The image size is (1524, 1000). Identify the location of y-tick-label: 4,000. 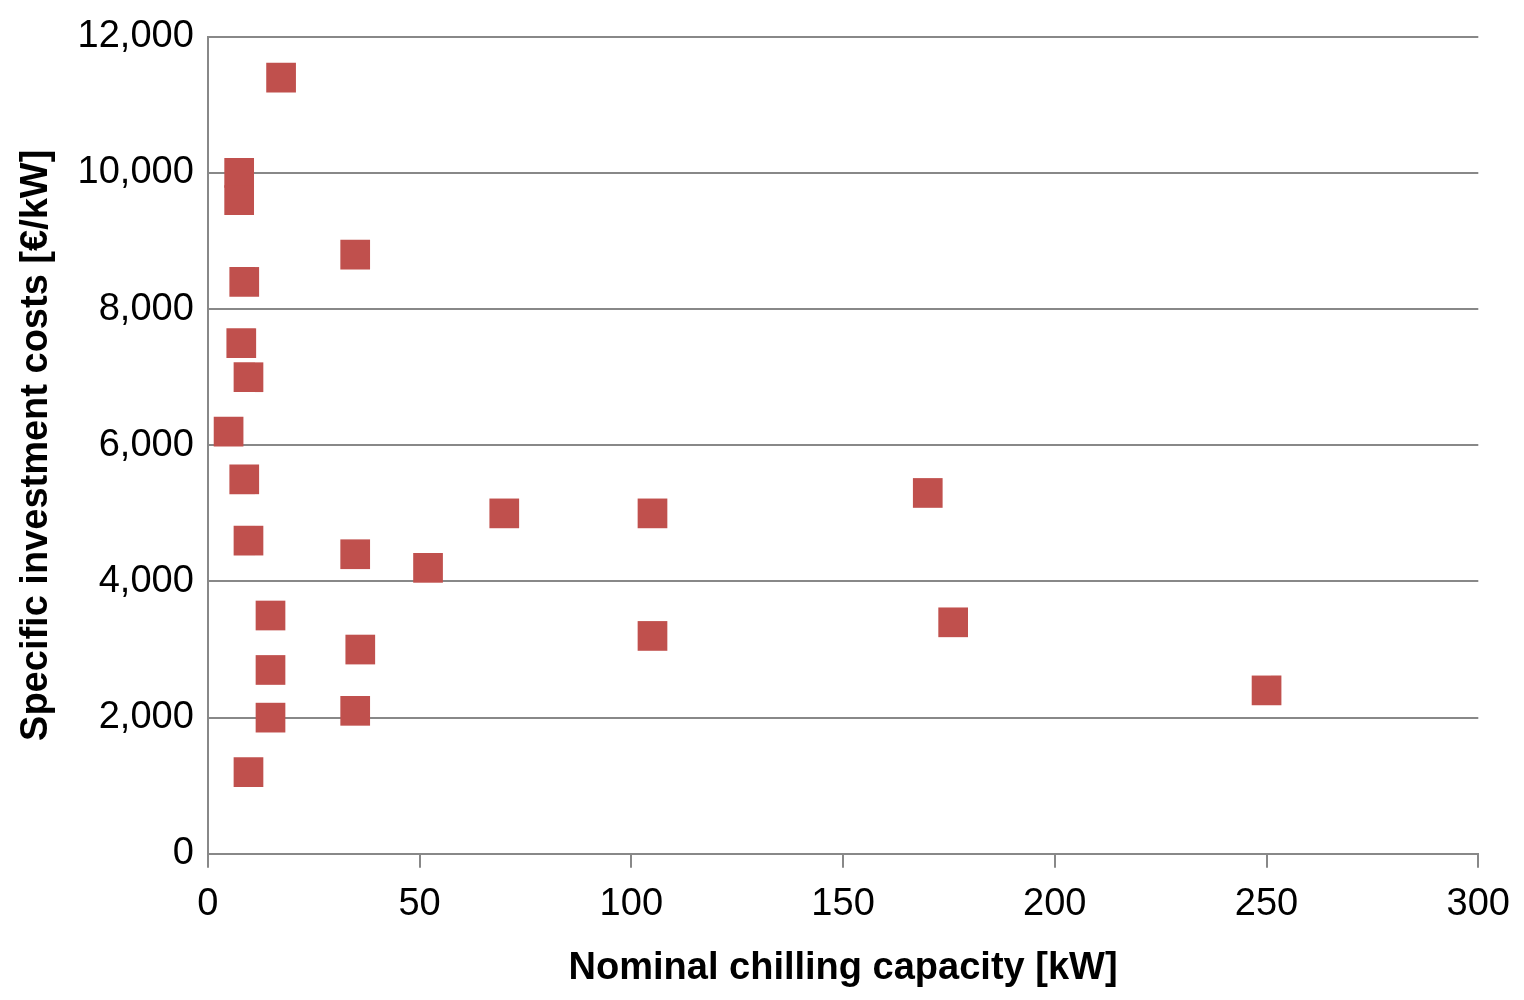
(146, 578).